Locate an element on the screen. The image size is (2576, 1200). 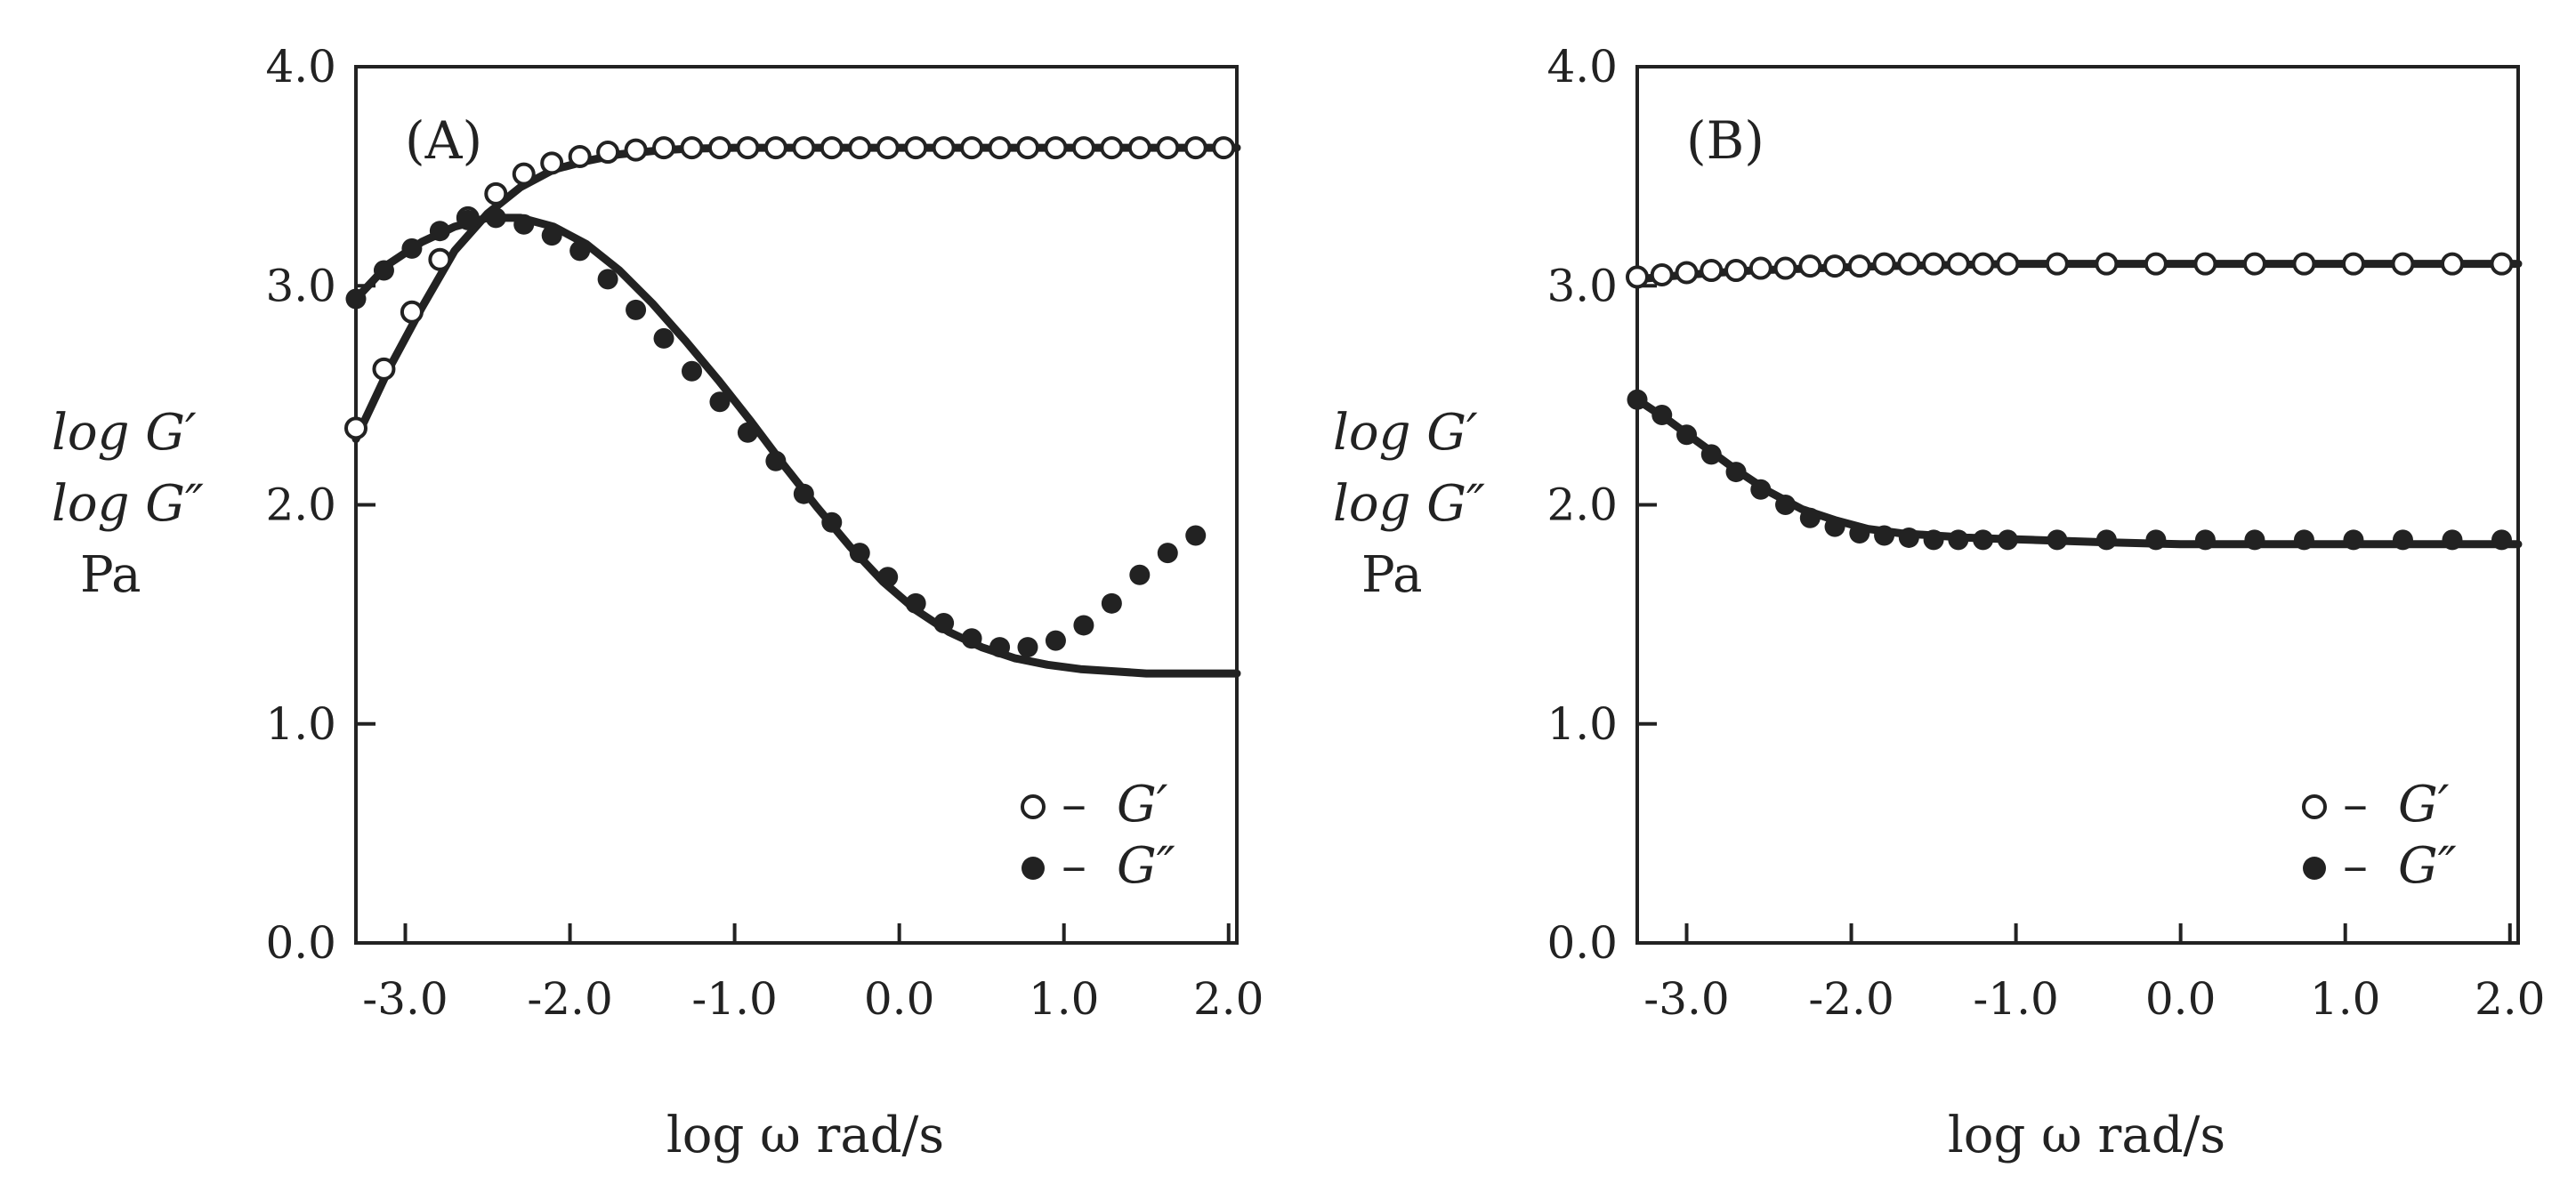
fit-line is located at coordinates (2078, 472).